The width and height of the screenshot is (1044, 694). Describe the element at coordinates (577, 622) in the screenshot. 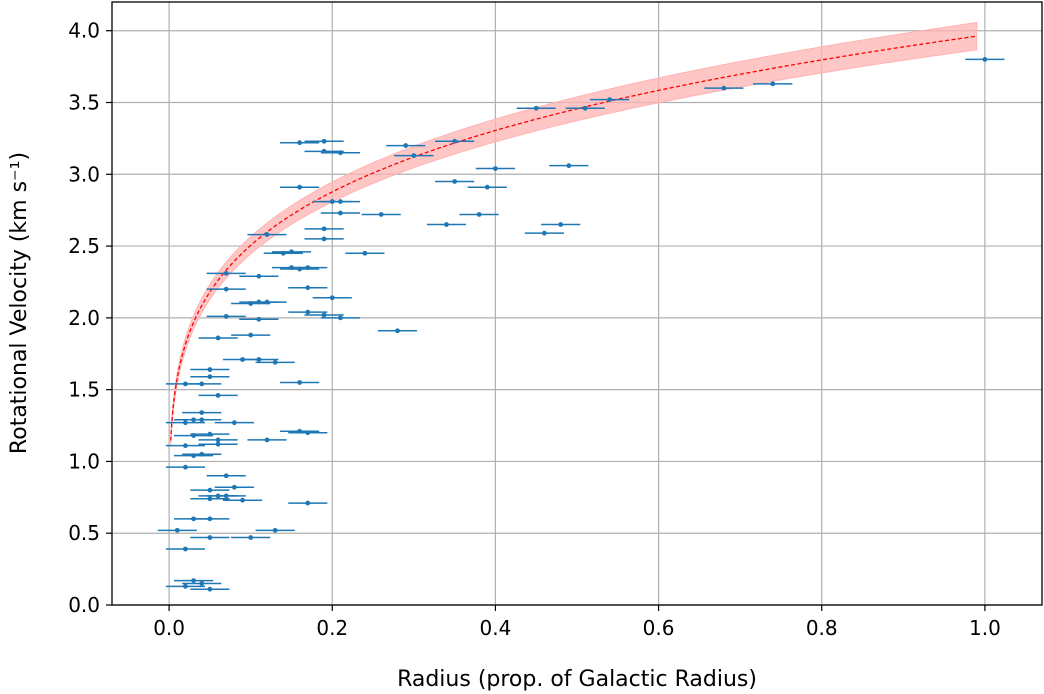

I see `x-axis-ticks: 0.0 0.2 0.4 0.6 0.8 1.0` at that location.